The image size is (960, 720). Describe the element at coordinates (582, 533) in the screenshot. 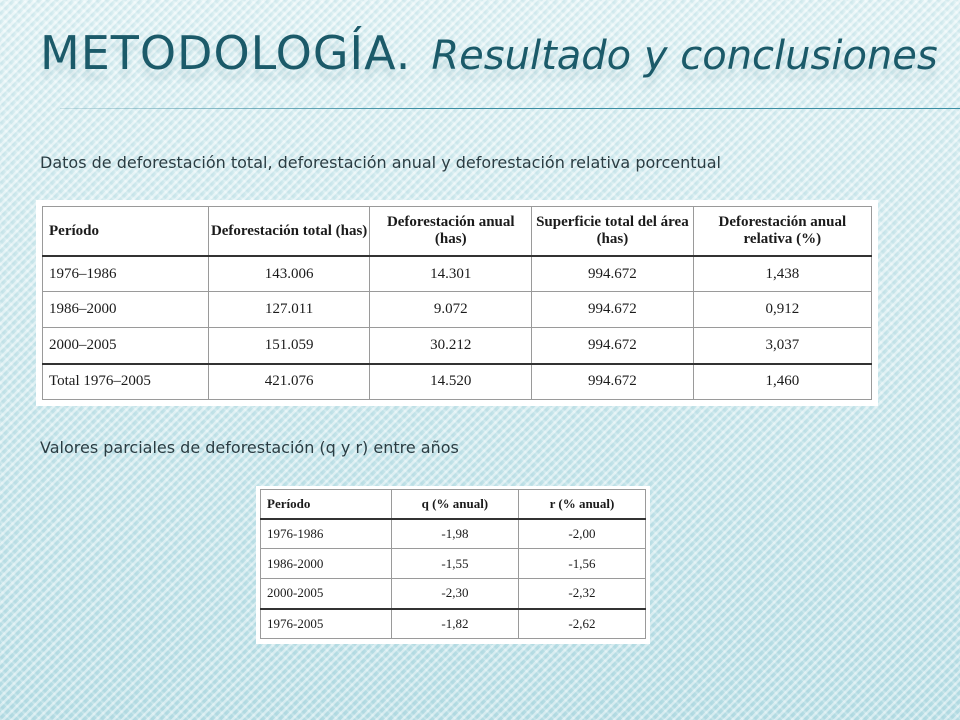

I see `table2-cell: -2,00` at that location.